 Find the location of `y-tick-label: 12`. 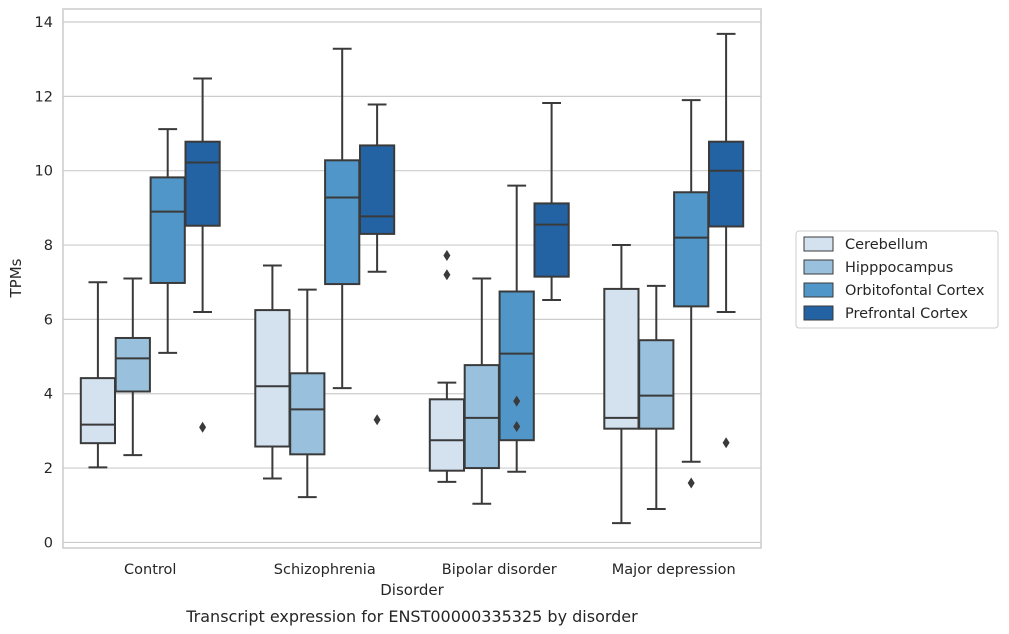

y-tick-label: 12 is located at coordinates (44, 97).